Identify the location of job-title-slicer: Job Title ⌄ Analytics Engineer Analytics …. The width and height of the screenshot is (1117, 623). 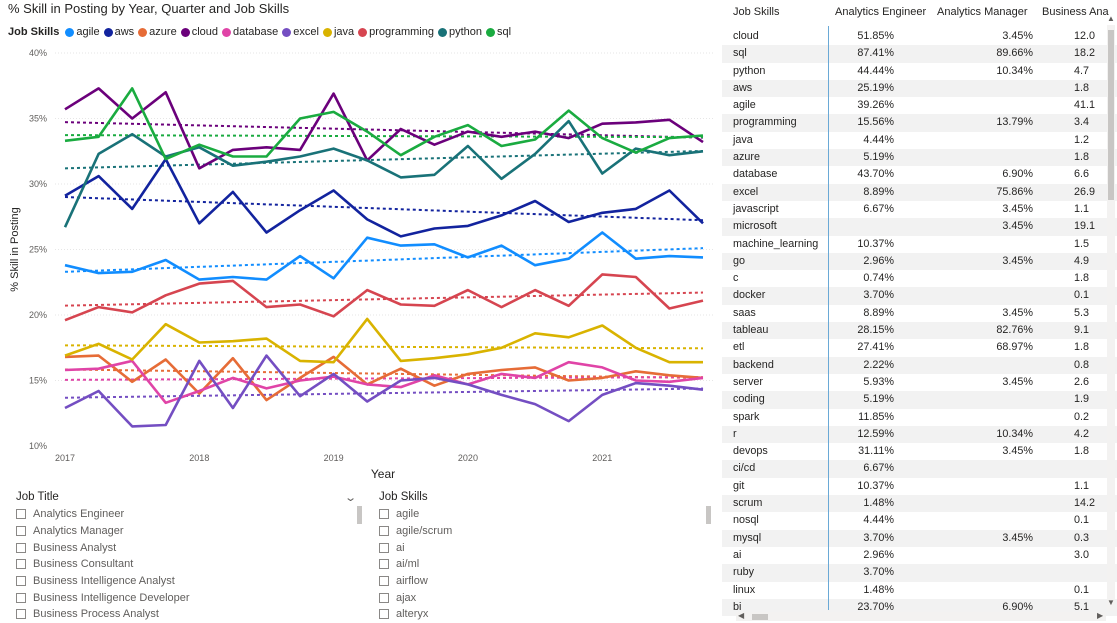
(188, 555).